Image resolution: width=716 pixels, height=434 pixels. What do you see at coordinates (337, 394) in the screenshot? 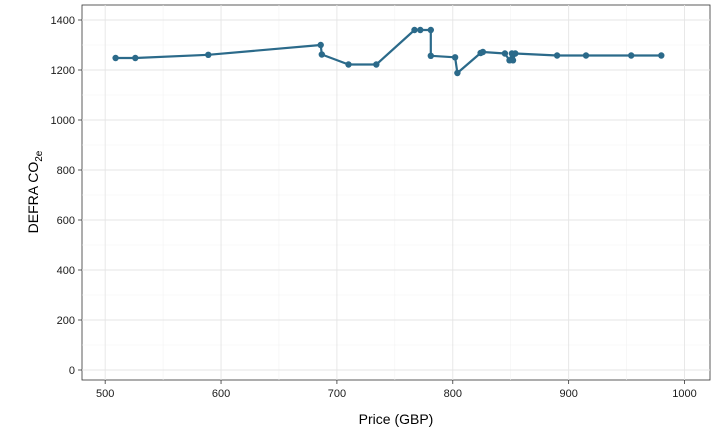
I see `x-tick-label: 700` at bounding box center [337, 394].